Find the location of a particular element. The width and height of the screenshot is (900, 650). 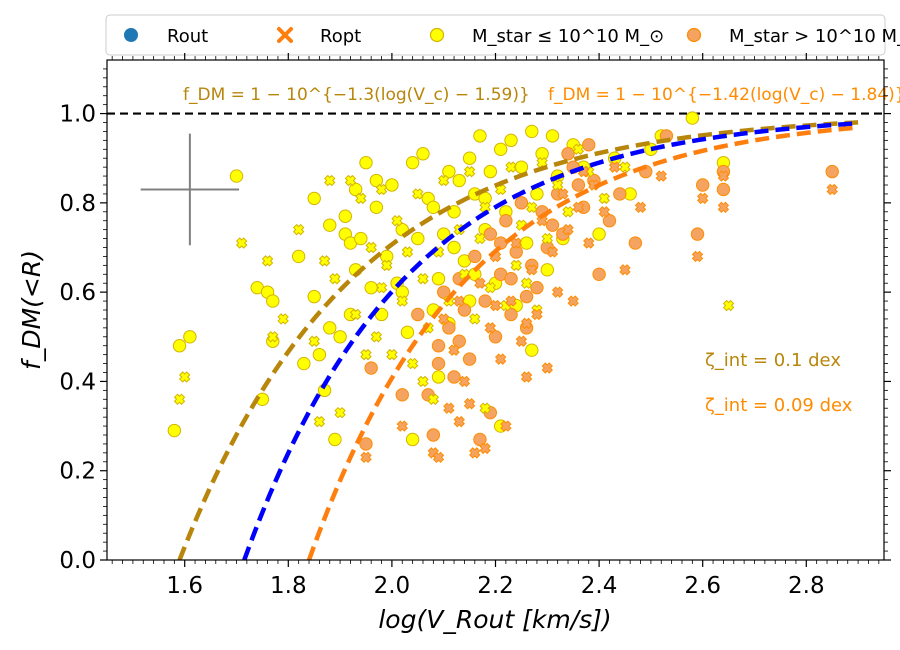

y-tick-label: 1.0 is located at coordinates (77, 115).